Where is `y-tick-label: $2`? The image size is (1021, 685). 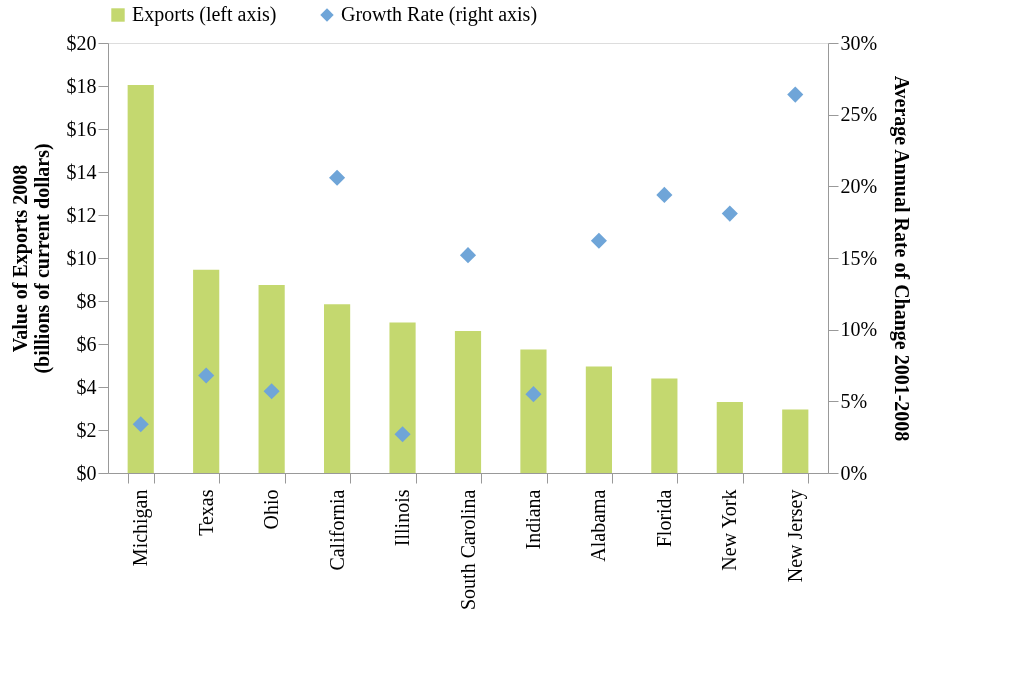
y-tick-label: $2 is located at coordinates (86, 429).